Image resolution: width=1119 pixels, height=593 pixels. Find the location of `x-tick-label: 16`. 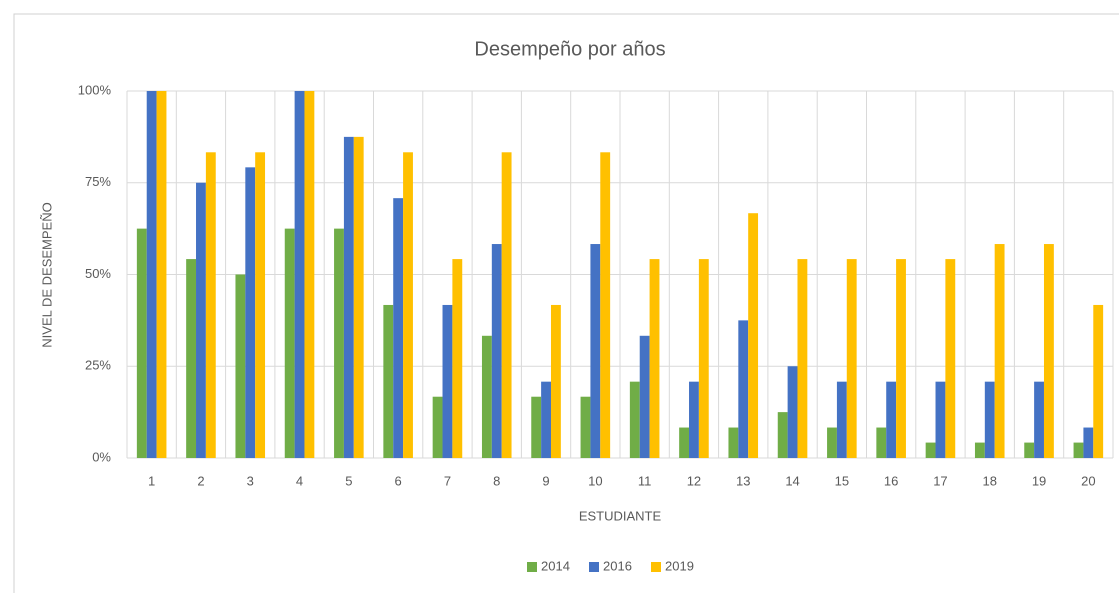

x-tick-label: 16 is located at coordinates (891, 480).